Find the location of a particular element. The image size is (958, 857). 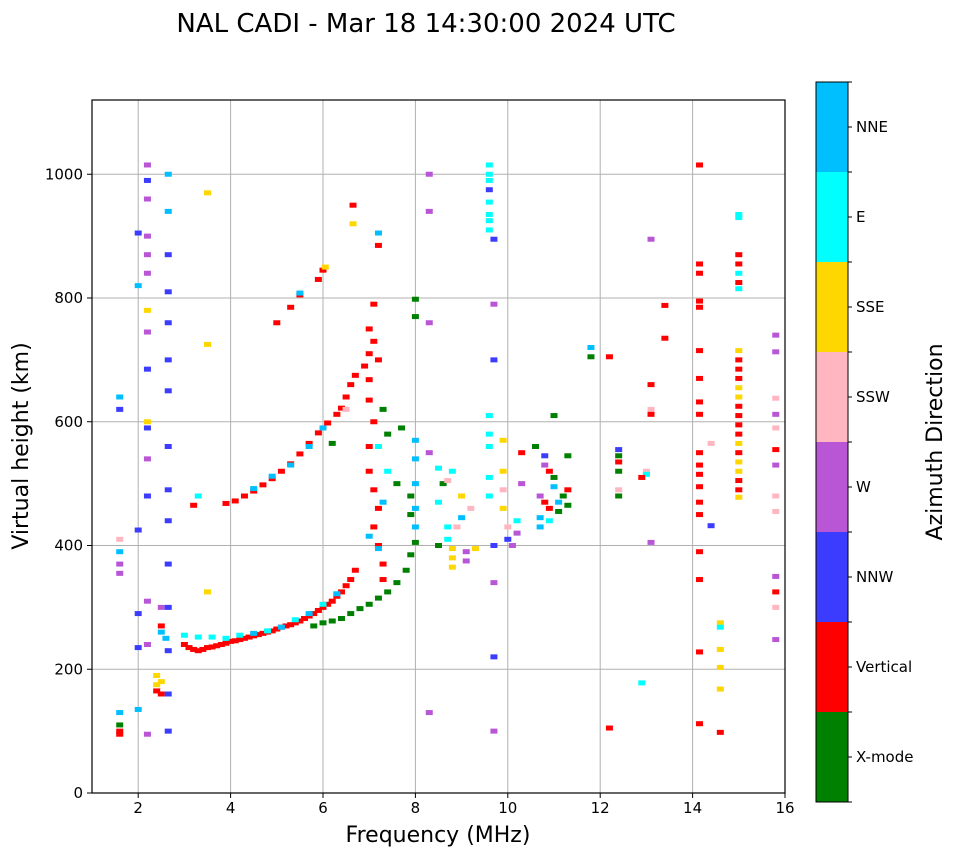

colorbar-segment-vertical is located at coordinates (832, 667).